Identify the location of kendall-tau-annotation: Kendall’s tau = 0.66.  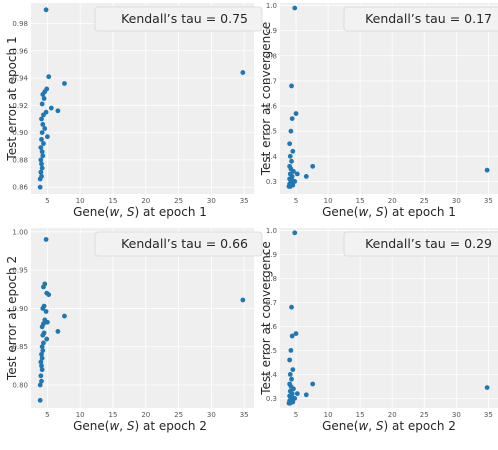
(184, 243).